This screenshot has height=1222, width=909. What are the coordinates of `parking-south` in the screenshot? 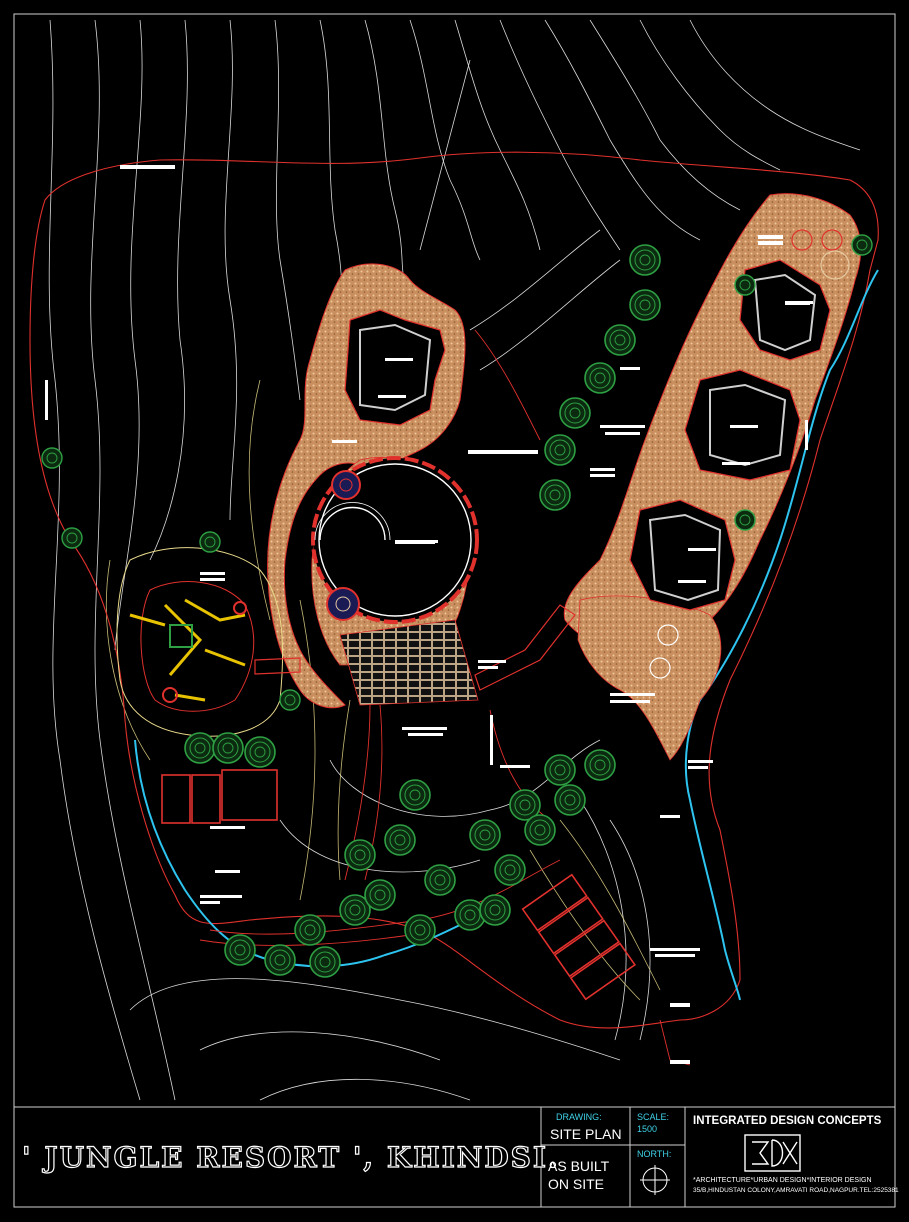 It's located at (579, 937).